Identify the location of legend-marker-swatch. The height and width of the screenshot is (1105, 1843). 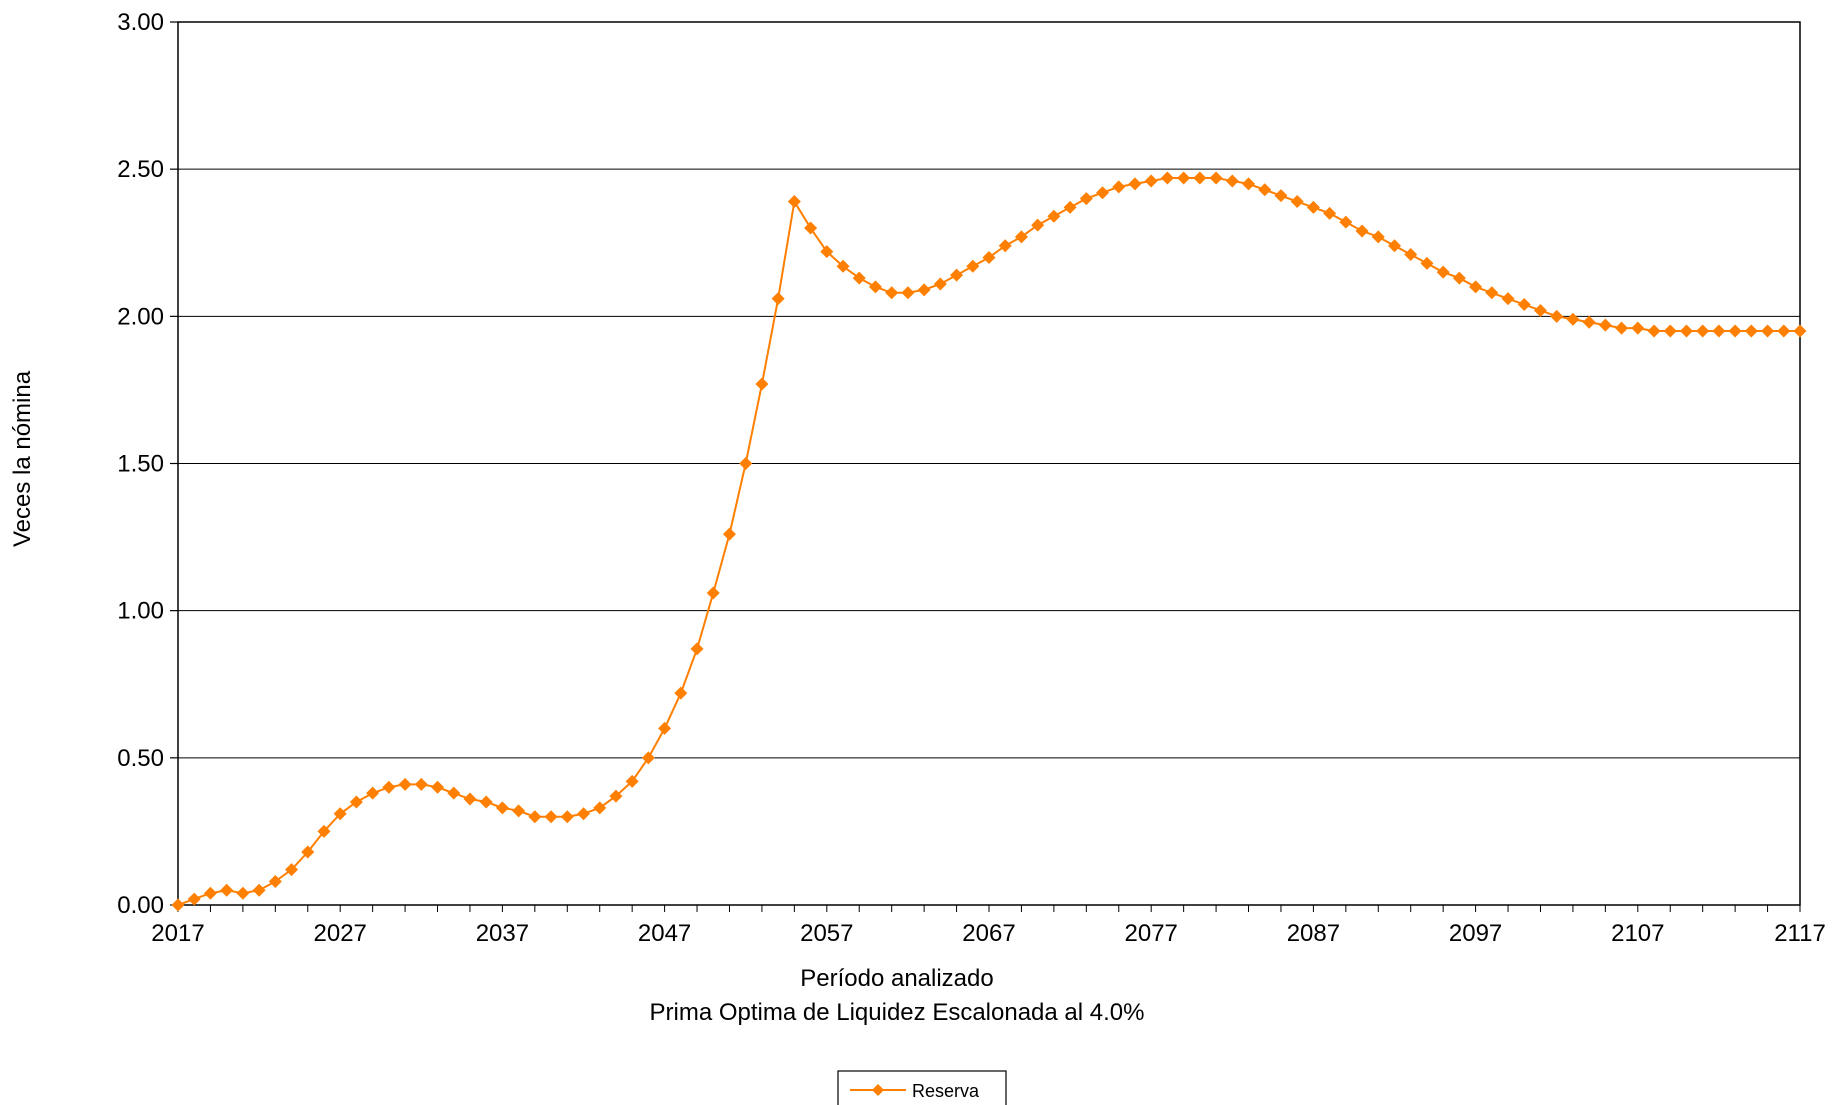
(878, 1090).